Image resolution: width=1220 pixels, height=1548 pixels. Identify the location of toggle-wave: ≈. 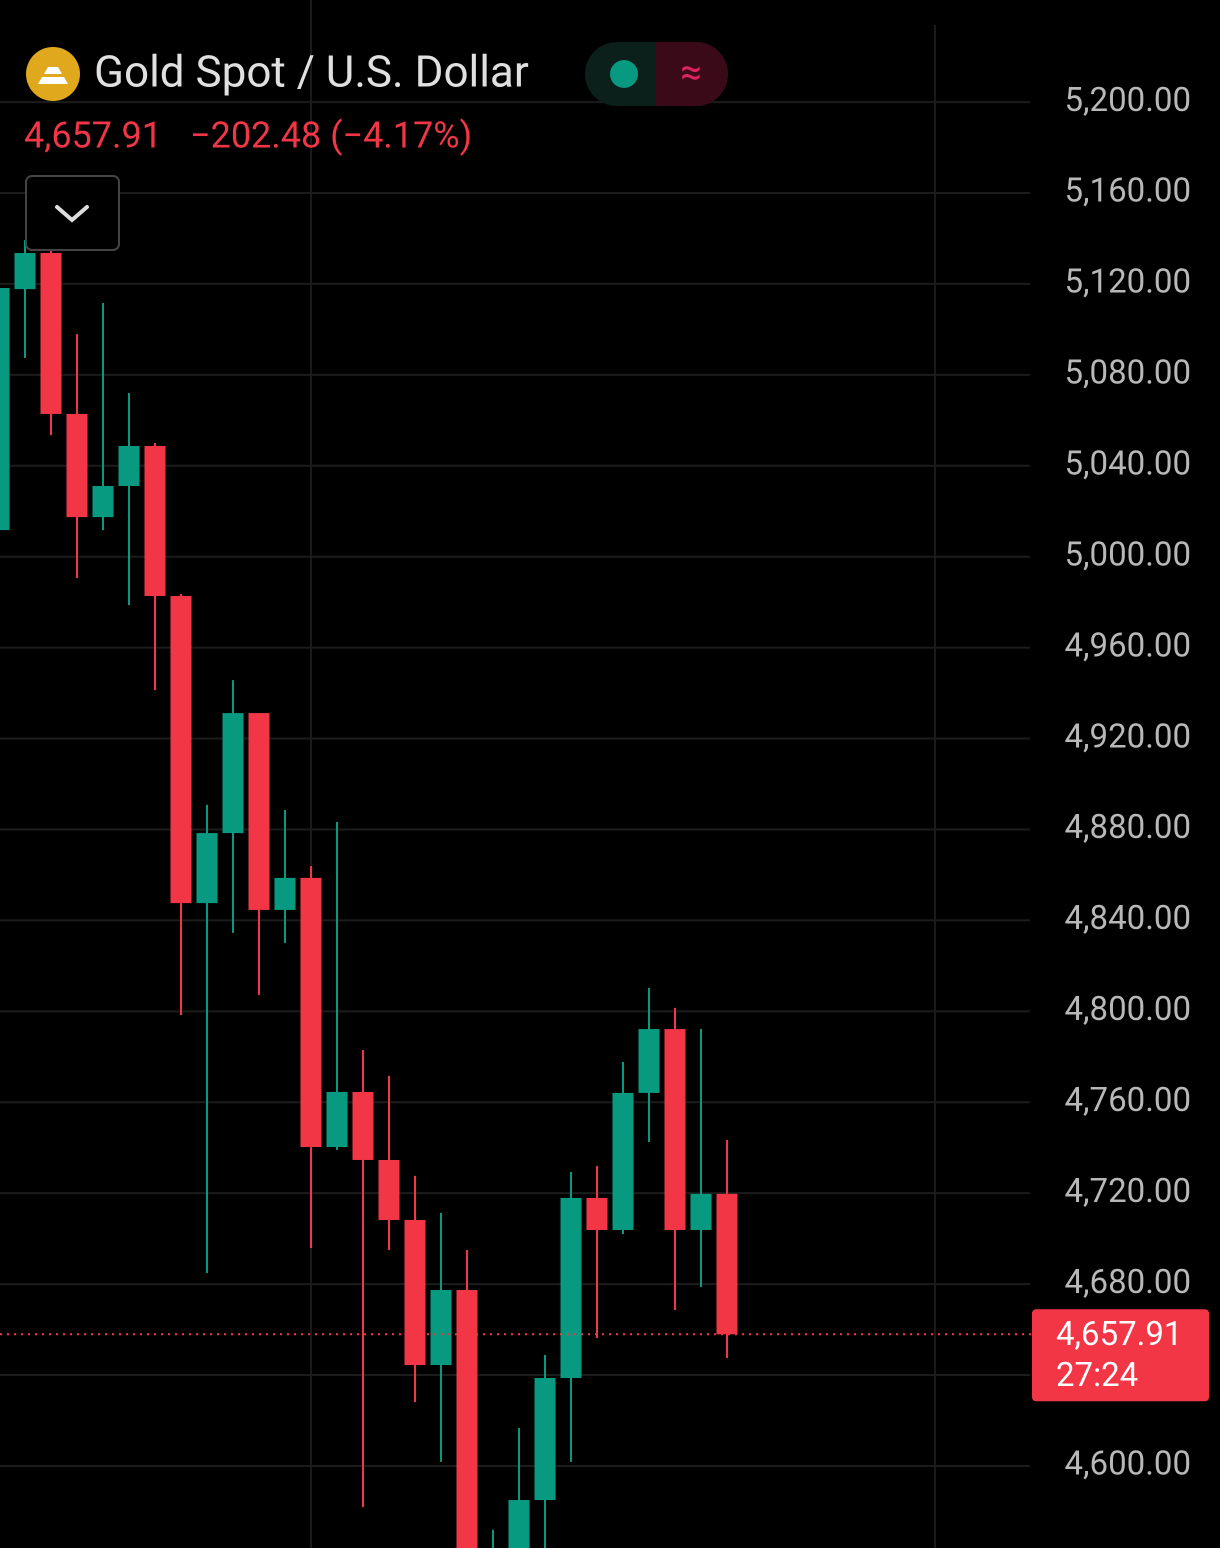
(690, 73).